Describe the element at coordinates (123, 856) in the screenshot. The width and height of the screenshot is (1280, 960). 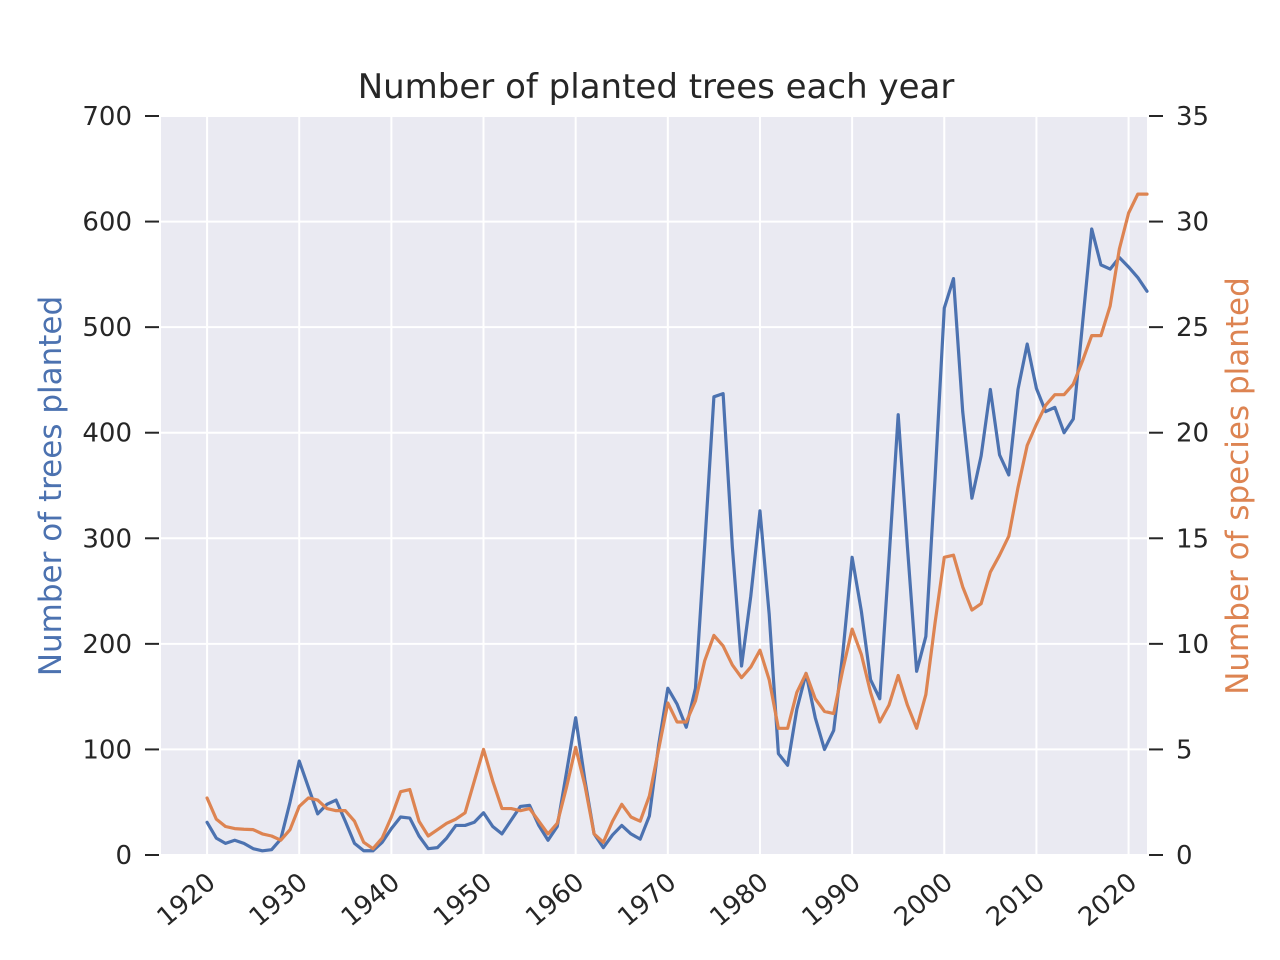
I see `y-left-tick-label: 0` at that location.